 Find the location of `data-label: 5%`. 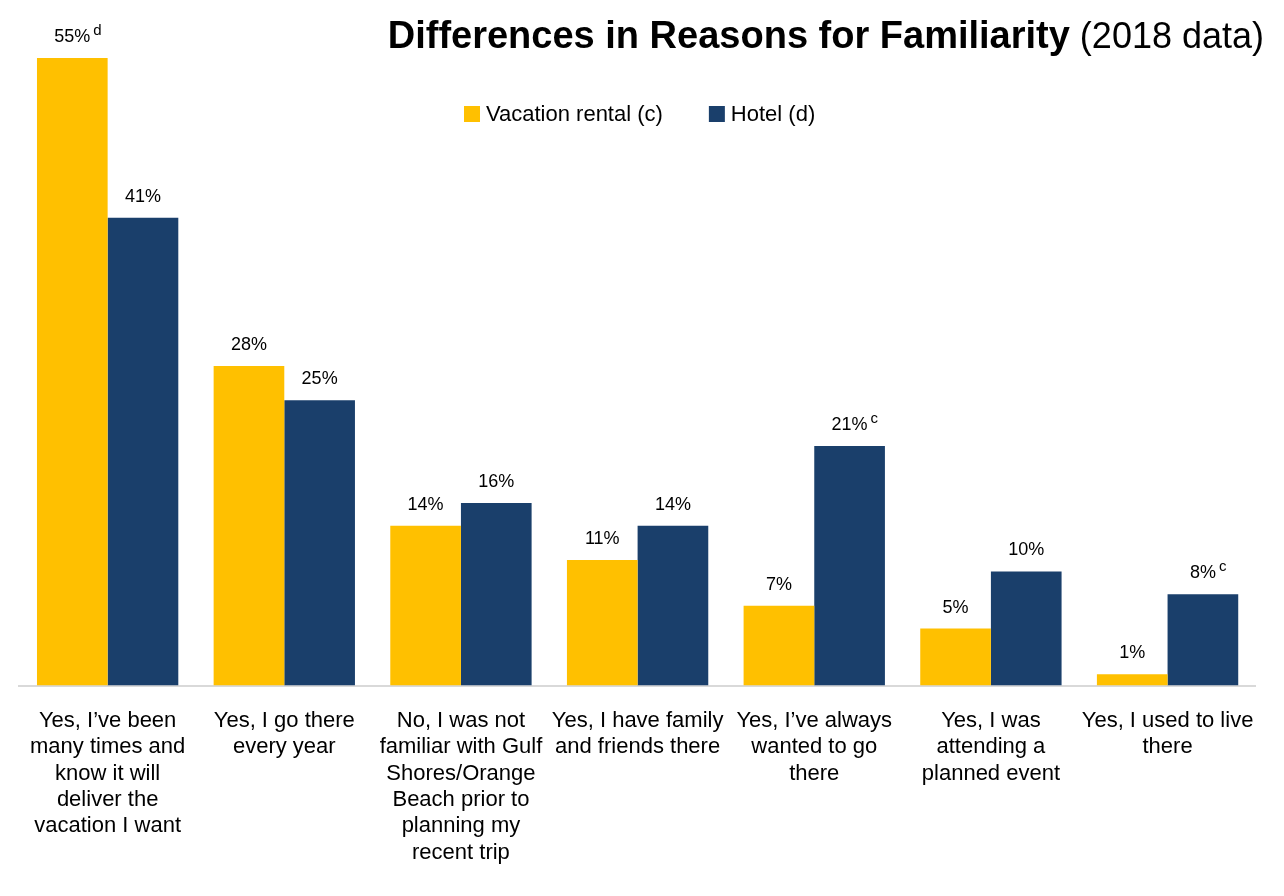

data-label: 5% is located at coordinates (955, 606).